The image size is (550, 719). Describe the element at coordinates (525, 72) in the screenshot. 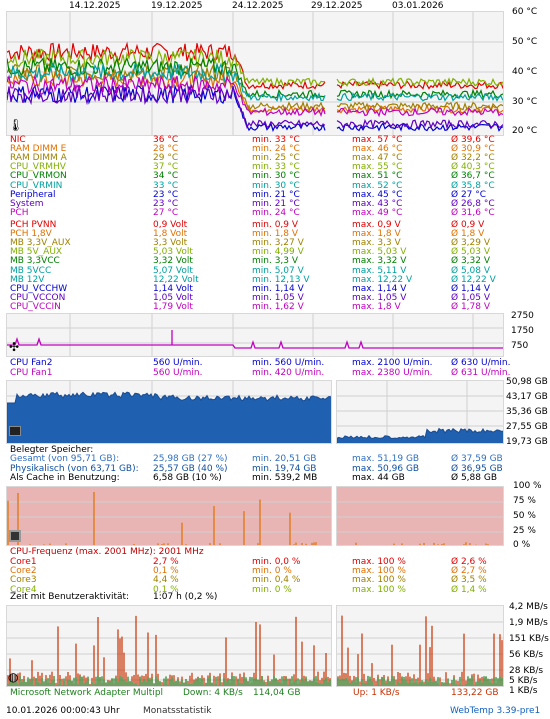

I see `temp-axis-label: 40 °C` at that location.